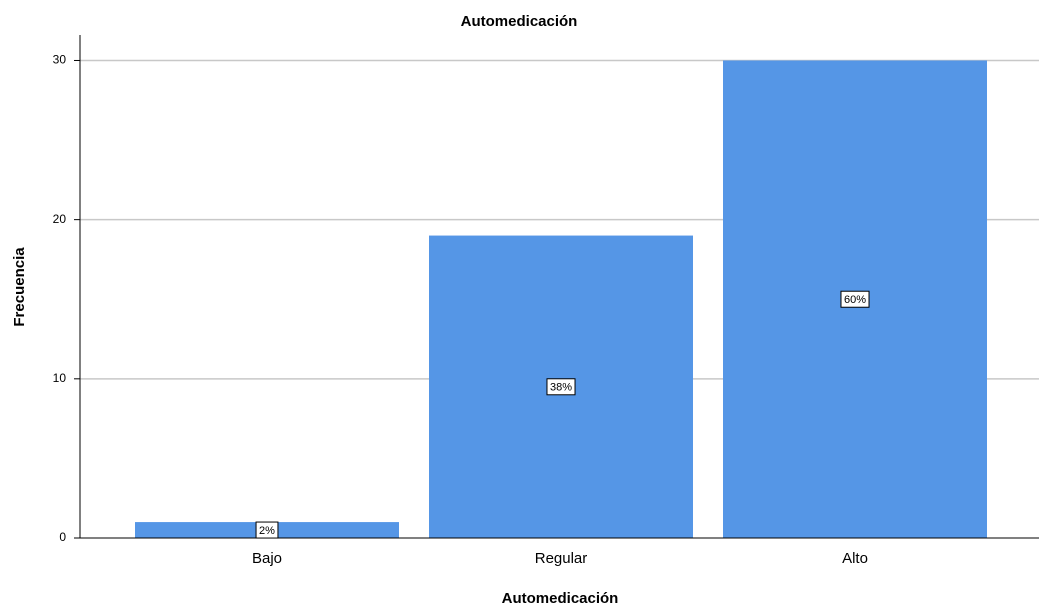  I want to click on chart-title: Automedicación, so click(519, 21).